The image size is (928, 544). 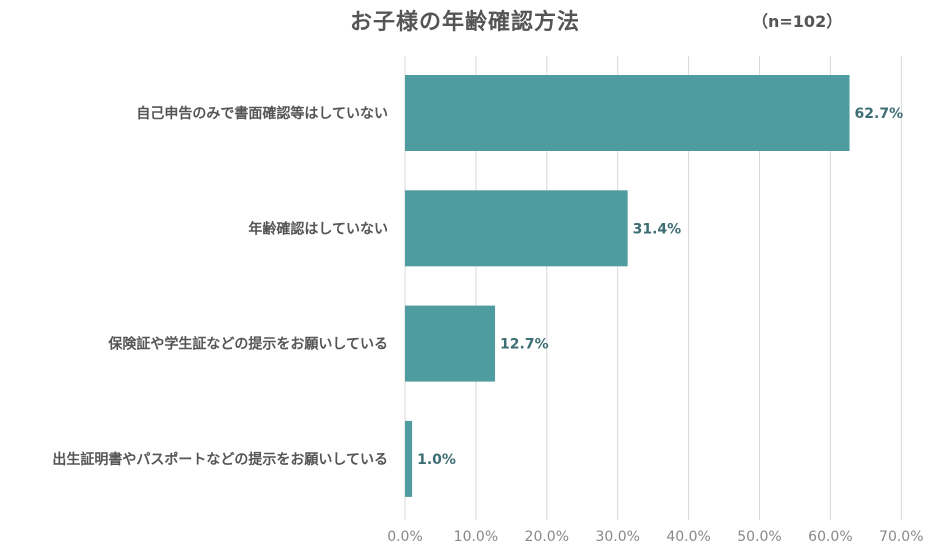 What do you see at coordinates (262, 113) in the screenshot?
I see `category-label: 自己申告のみで書面確認等はしていない` at bounding box center [262, 113].